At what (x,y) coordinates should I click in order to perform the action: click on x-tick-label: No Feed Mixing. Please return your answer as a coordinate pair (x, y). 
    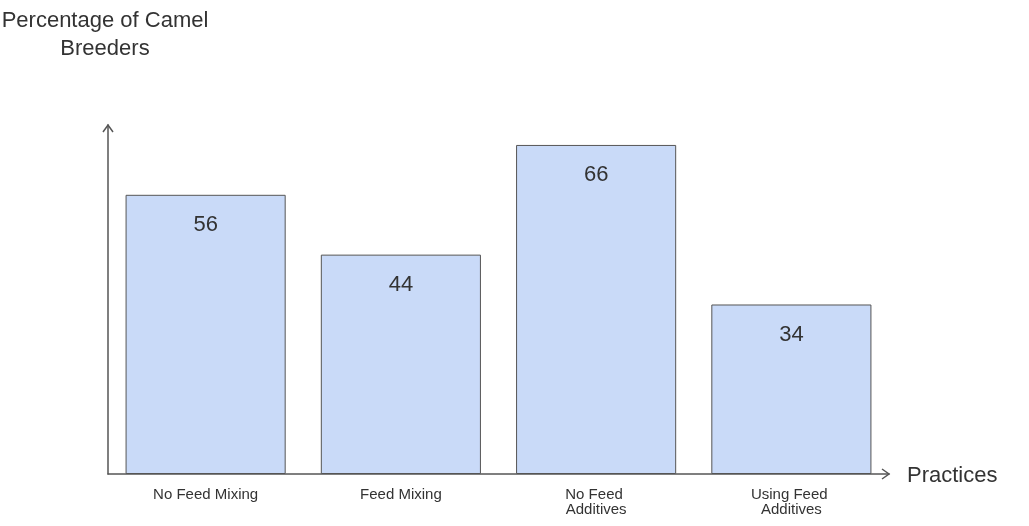
    Looking at the image, I should click on (206, 493).